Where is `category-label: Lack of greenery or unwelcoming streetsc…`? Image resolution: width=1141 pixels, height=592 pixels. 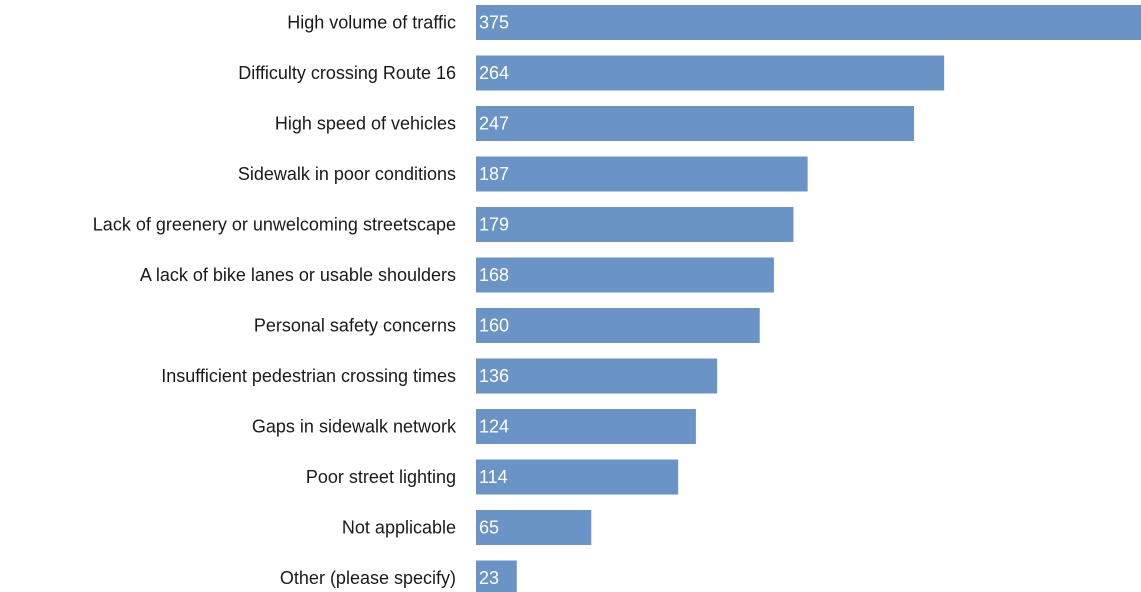 category-label: Lack of greenery or unwelcoming streetsc… is located at coordinates (274, 225).